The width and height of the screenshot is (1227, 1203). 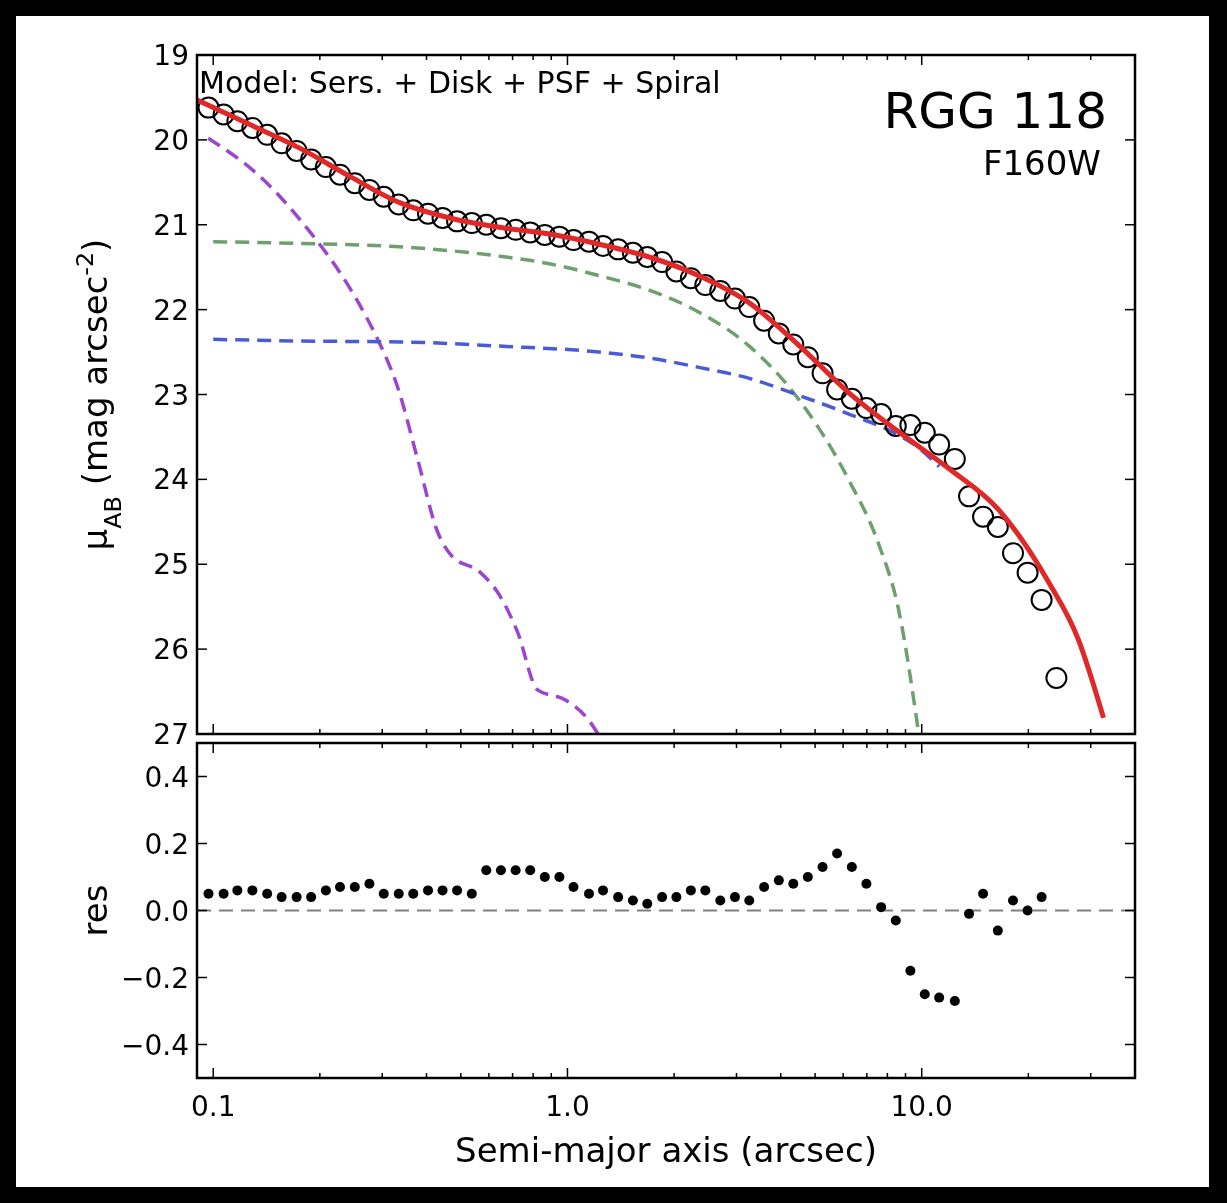 I want to click on y-tick-label: 22, so click(x=171, y=310).